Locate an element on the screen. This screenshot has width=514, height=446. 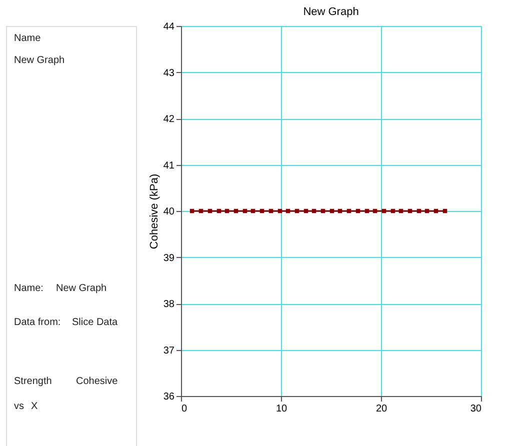
text: vs is located at coordinates (19, 406).